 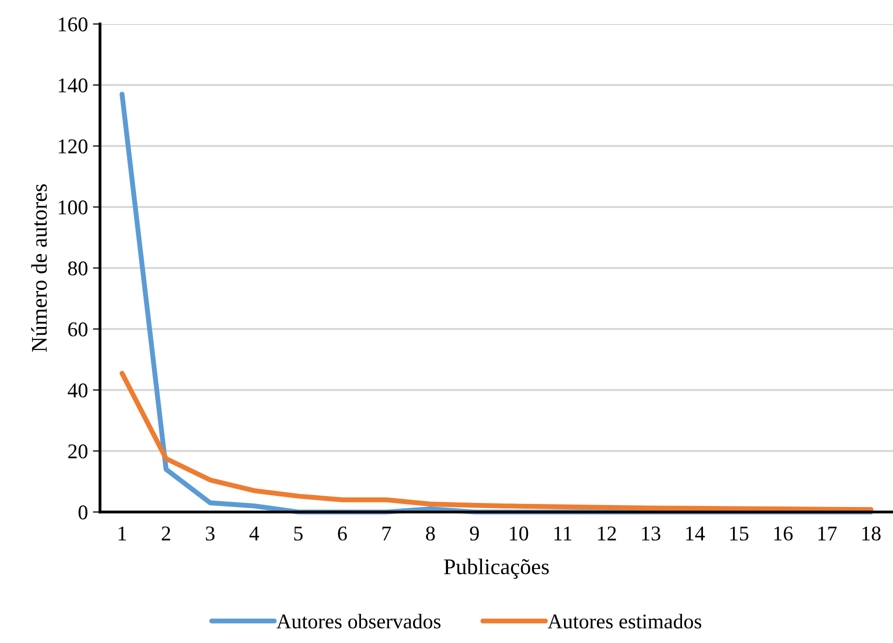 What do you see at coordinates (625, 621) in the screenshot?
I see `legend-label: Autores estimados` at bounding box center [625, 621].